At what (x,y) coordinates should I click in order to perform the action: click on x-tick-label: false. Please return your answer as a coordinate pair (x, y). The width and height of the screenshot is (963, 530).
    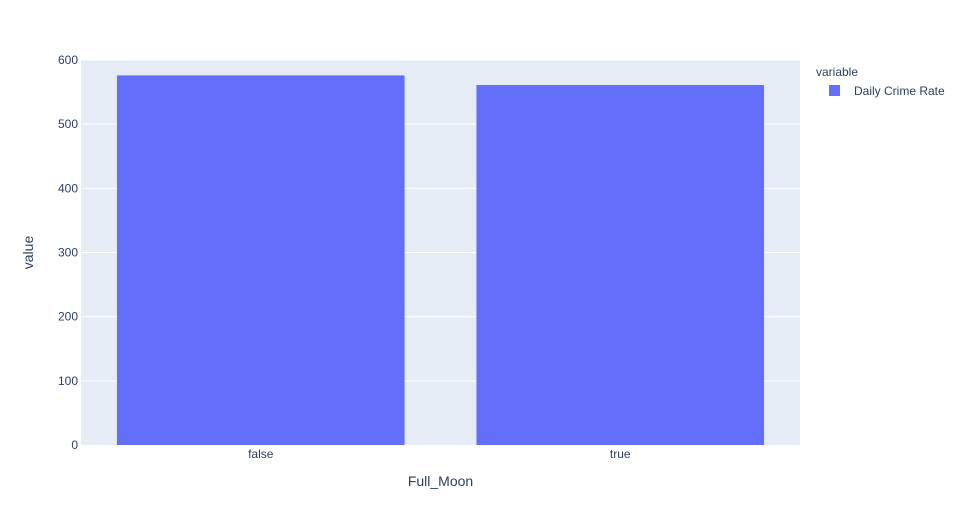
    Looking at the image, I should click on (261, 454).